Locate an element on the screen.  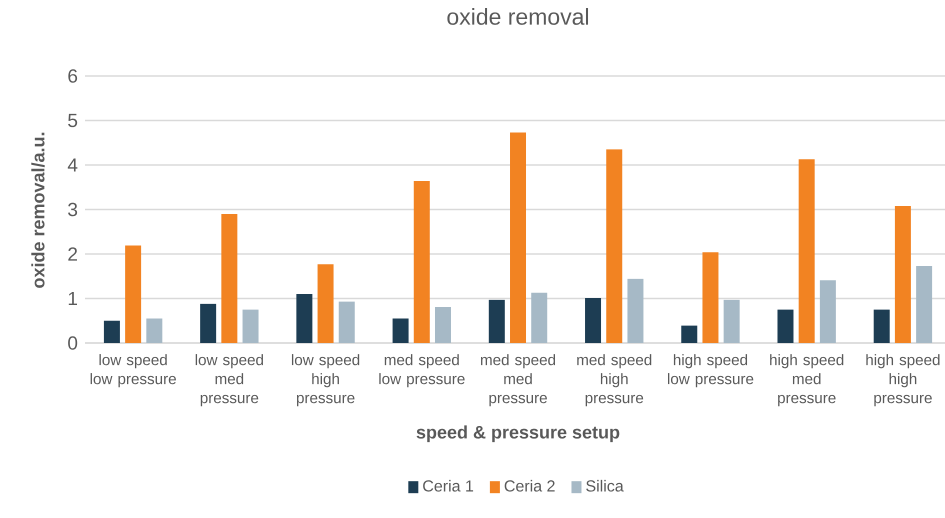
x-tick-label: low speed med pressure is located at coordinates (229, 380).